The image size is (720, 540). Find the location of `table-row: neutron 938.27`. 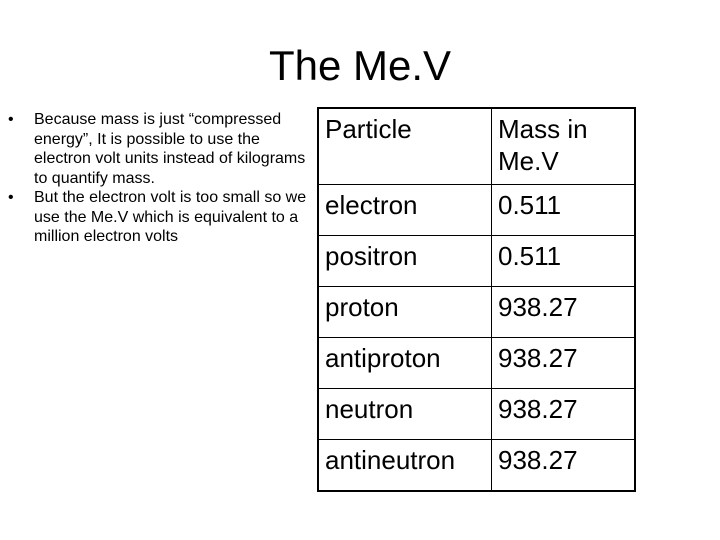

table-row: neutron 938.27 is located at coordinates (476, 414).